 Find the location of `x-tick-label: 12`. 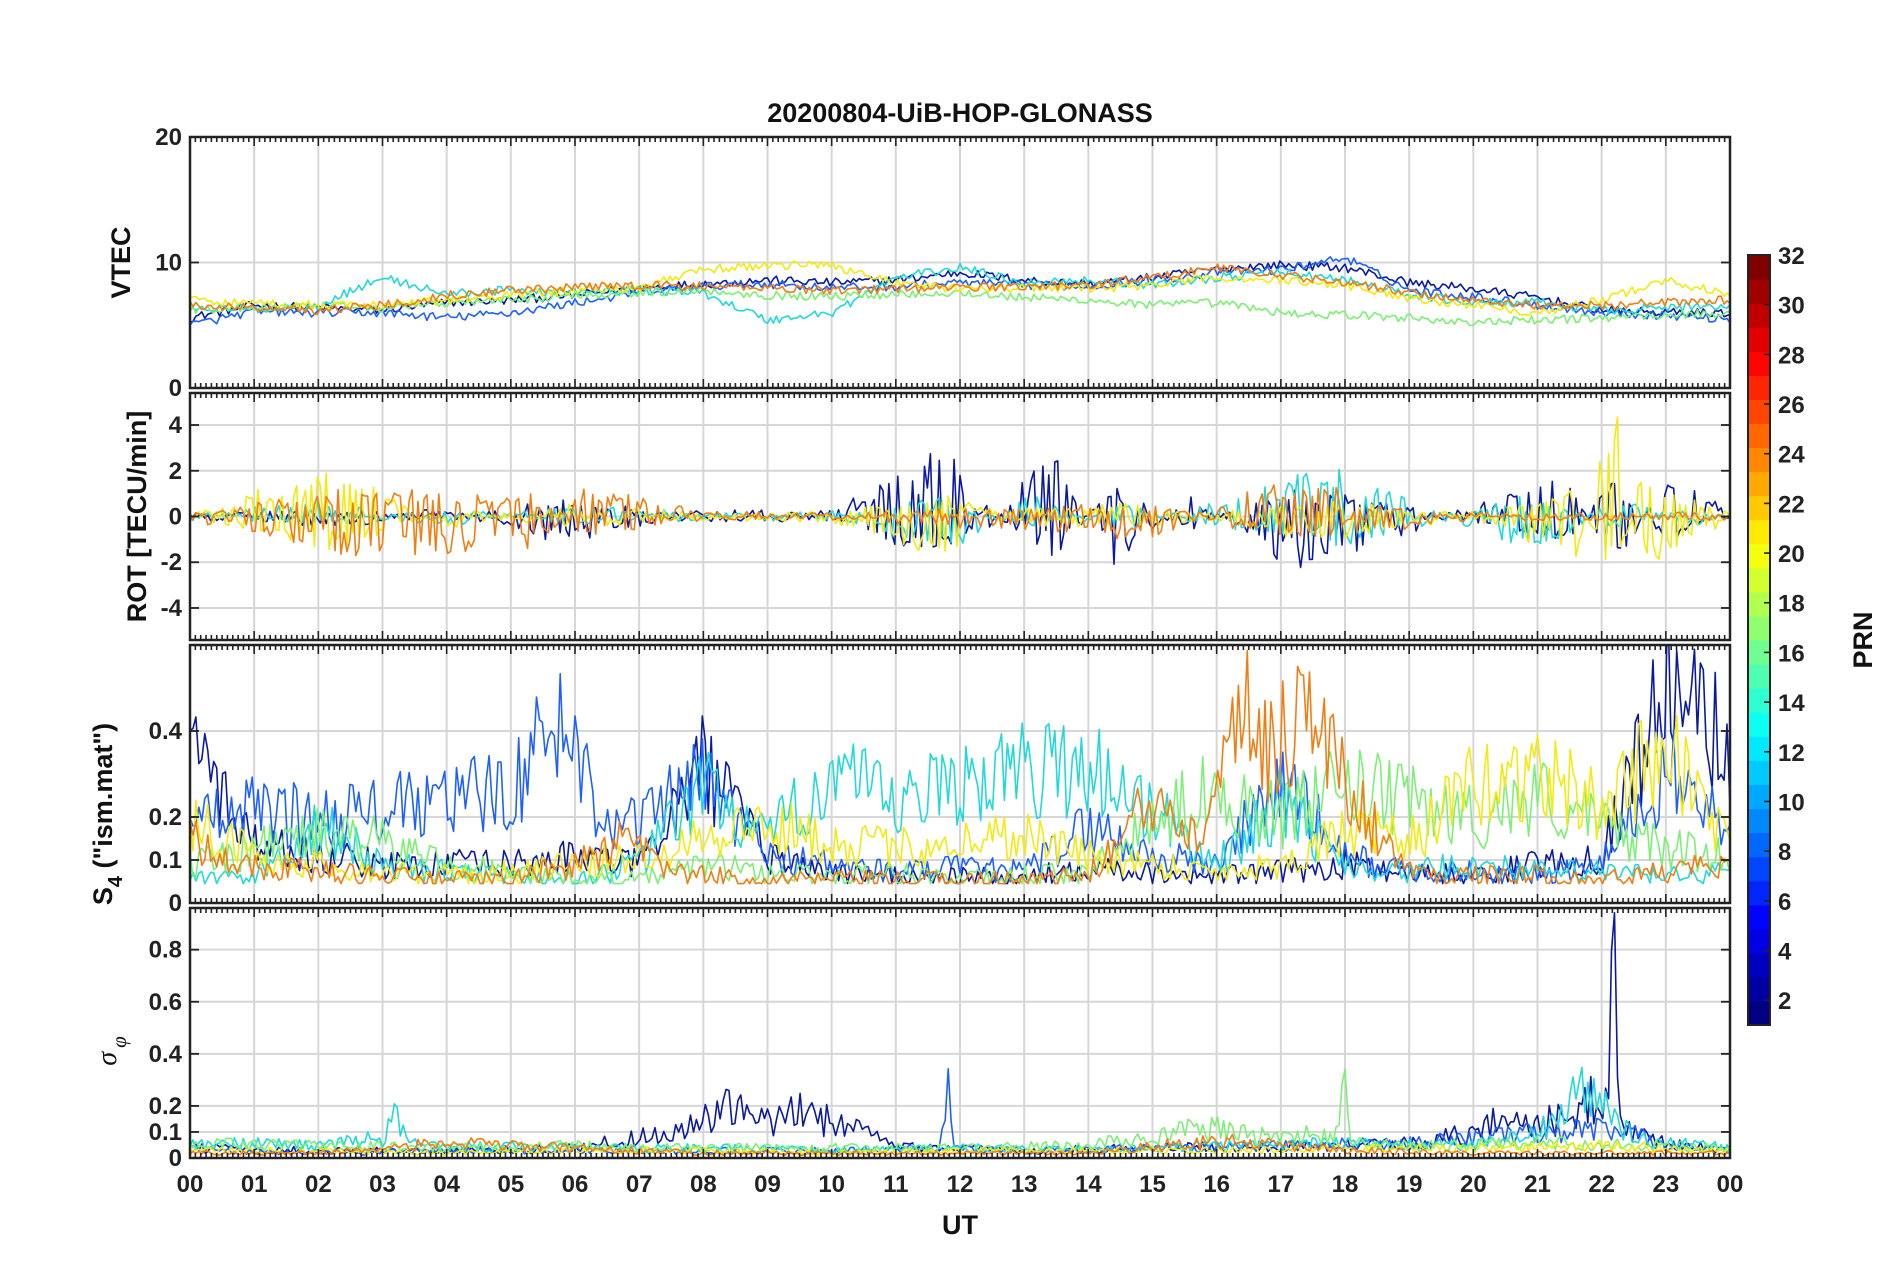

x-tick-label: 12 is located at coordinates (960, 1184).